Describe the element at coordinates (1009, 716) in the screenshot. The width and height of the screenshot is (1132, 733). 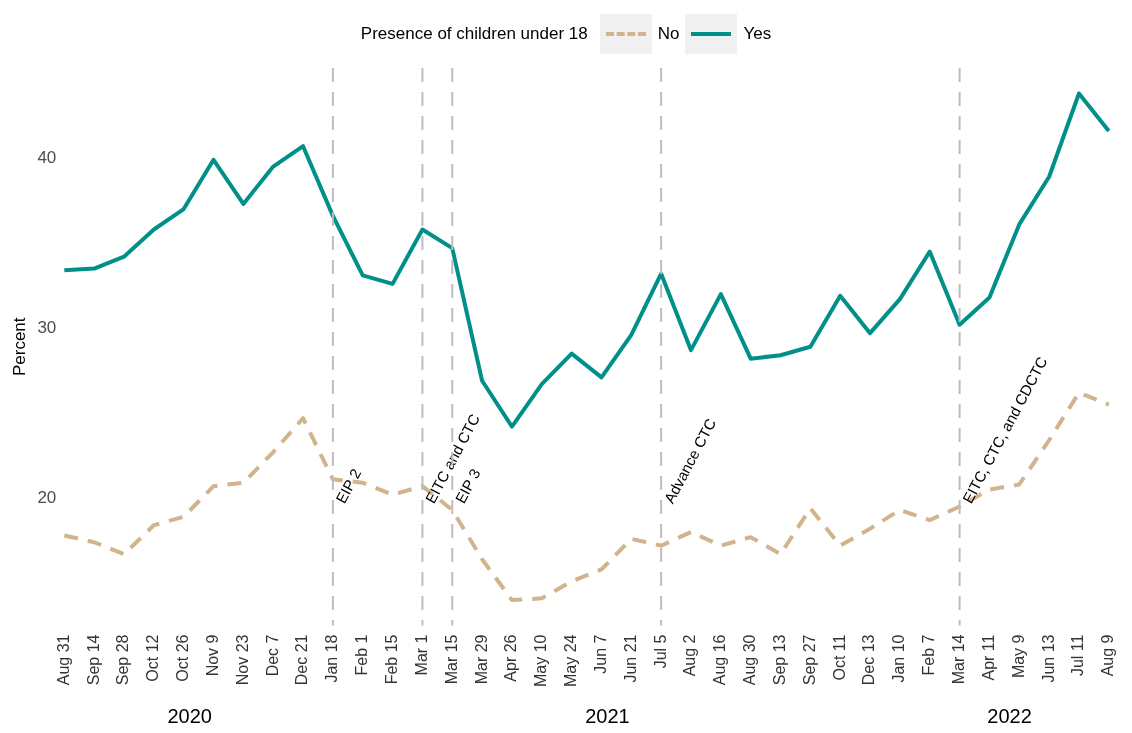
I see `text: 2022` at that location.